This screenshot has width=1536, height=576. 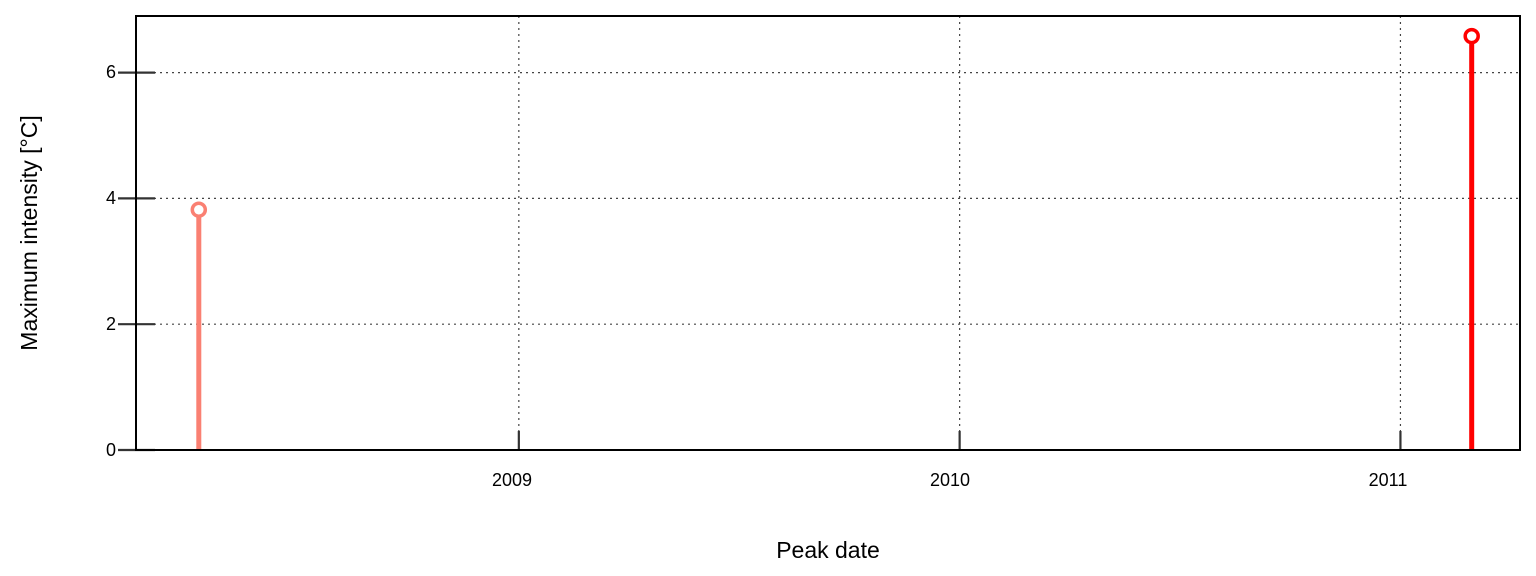 What do you see at coordinates (512, 480) in the screenshot?
I see `x-tick-label-2009: 2009` at bounding box center [512, 480].